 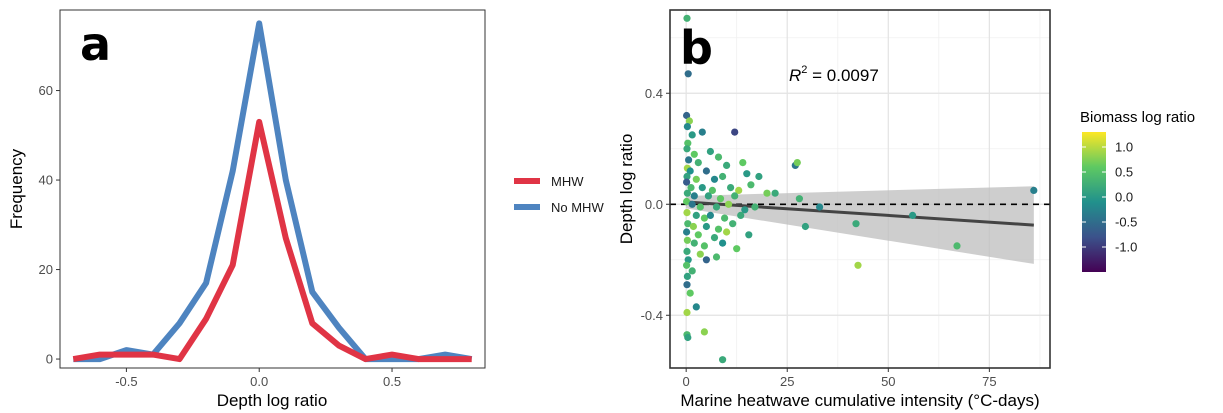 I want to click on colorbar-tick-label: -0.5, so click(x=1126, y=222).